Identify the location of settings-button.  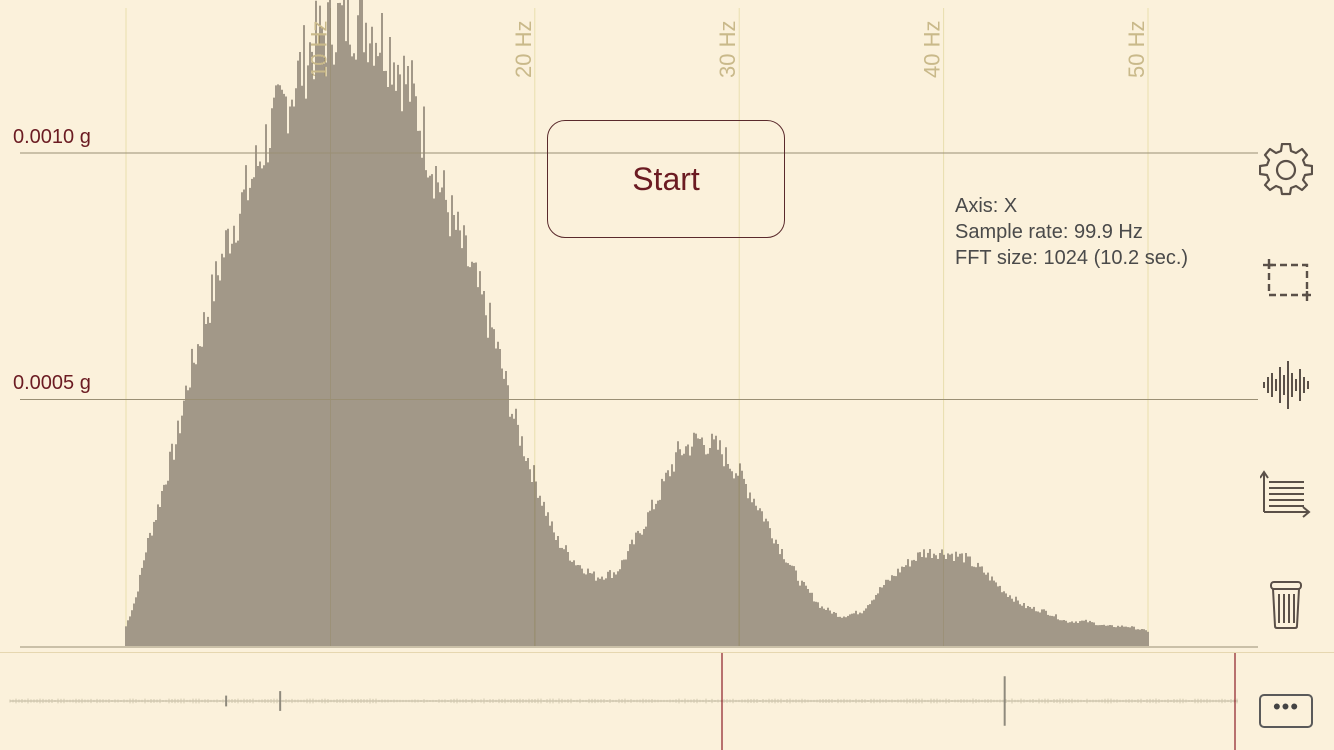
(1286, 170).